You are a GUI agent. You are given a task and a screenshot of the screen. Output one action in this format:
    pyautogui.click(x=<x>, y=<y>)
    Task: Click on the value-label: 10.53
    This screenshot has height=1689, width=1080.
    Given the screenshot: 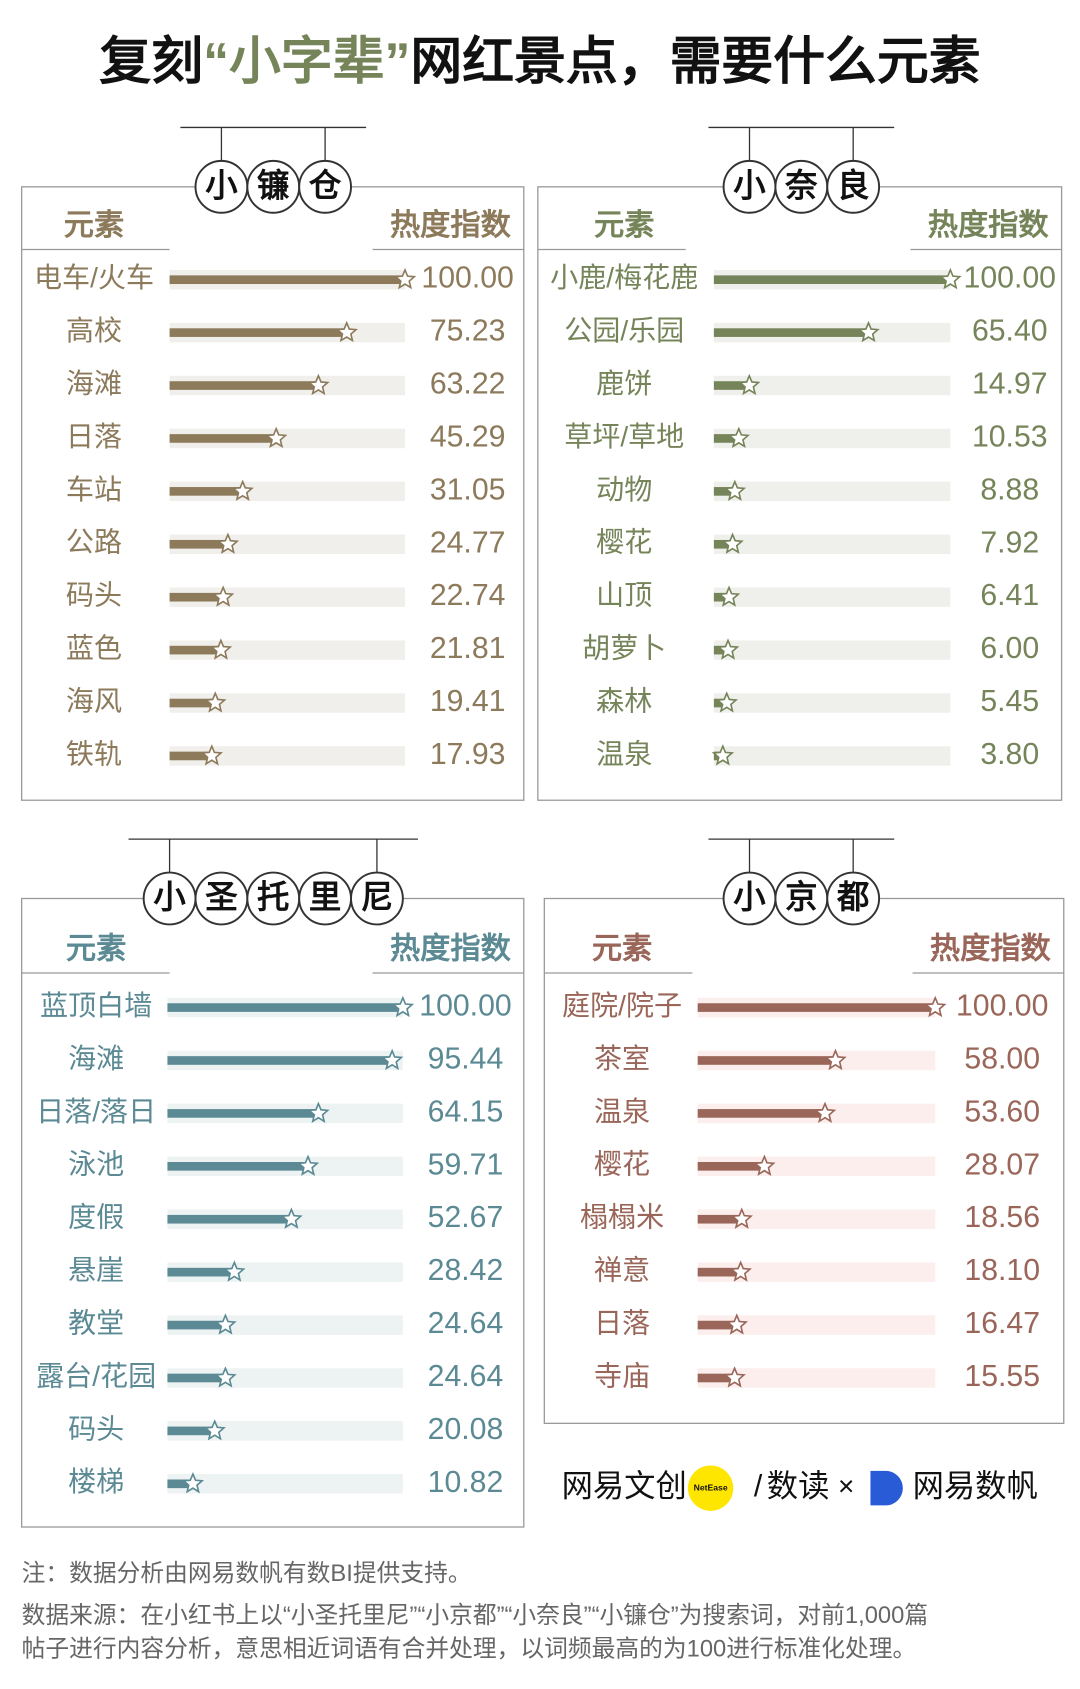 What is the action you would take?
    pyautogui.click(x=1010, y=436)
    